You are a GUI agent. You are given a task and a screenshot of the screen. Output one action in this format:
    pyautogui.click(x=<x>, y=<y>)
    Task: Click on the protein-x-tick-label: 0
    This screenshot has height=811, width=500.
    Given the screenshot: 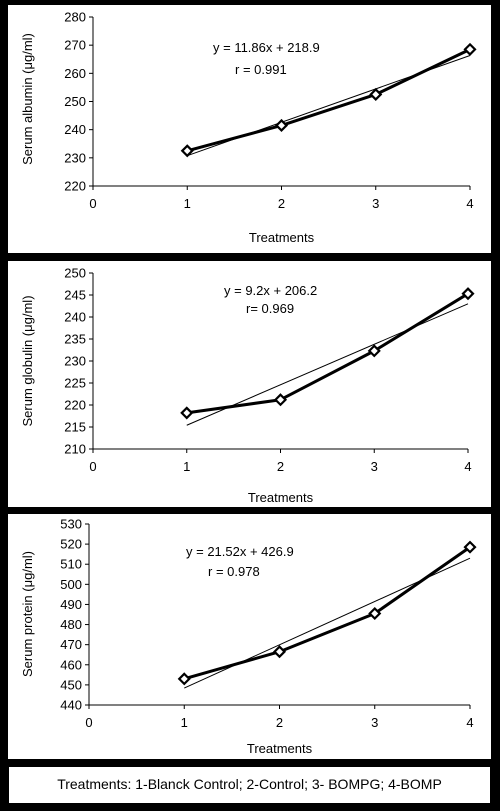 What is the action you would take?
    pyautogui.click(x=88, y=722)
    